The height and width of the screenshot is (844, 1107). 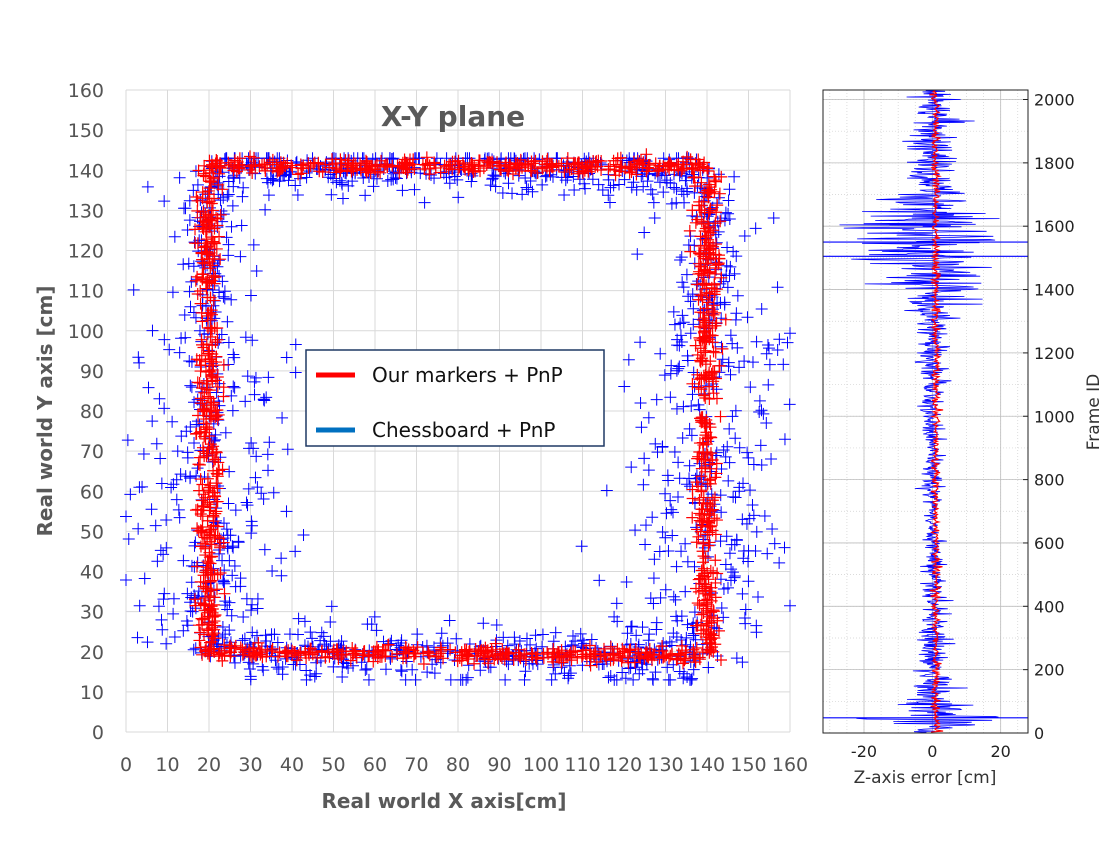 What do you see at coordinates (1039, 733) in the screenshot?
I see `z-y-tick-label: 0` at bounding box center [1039, 733].